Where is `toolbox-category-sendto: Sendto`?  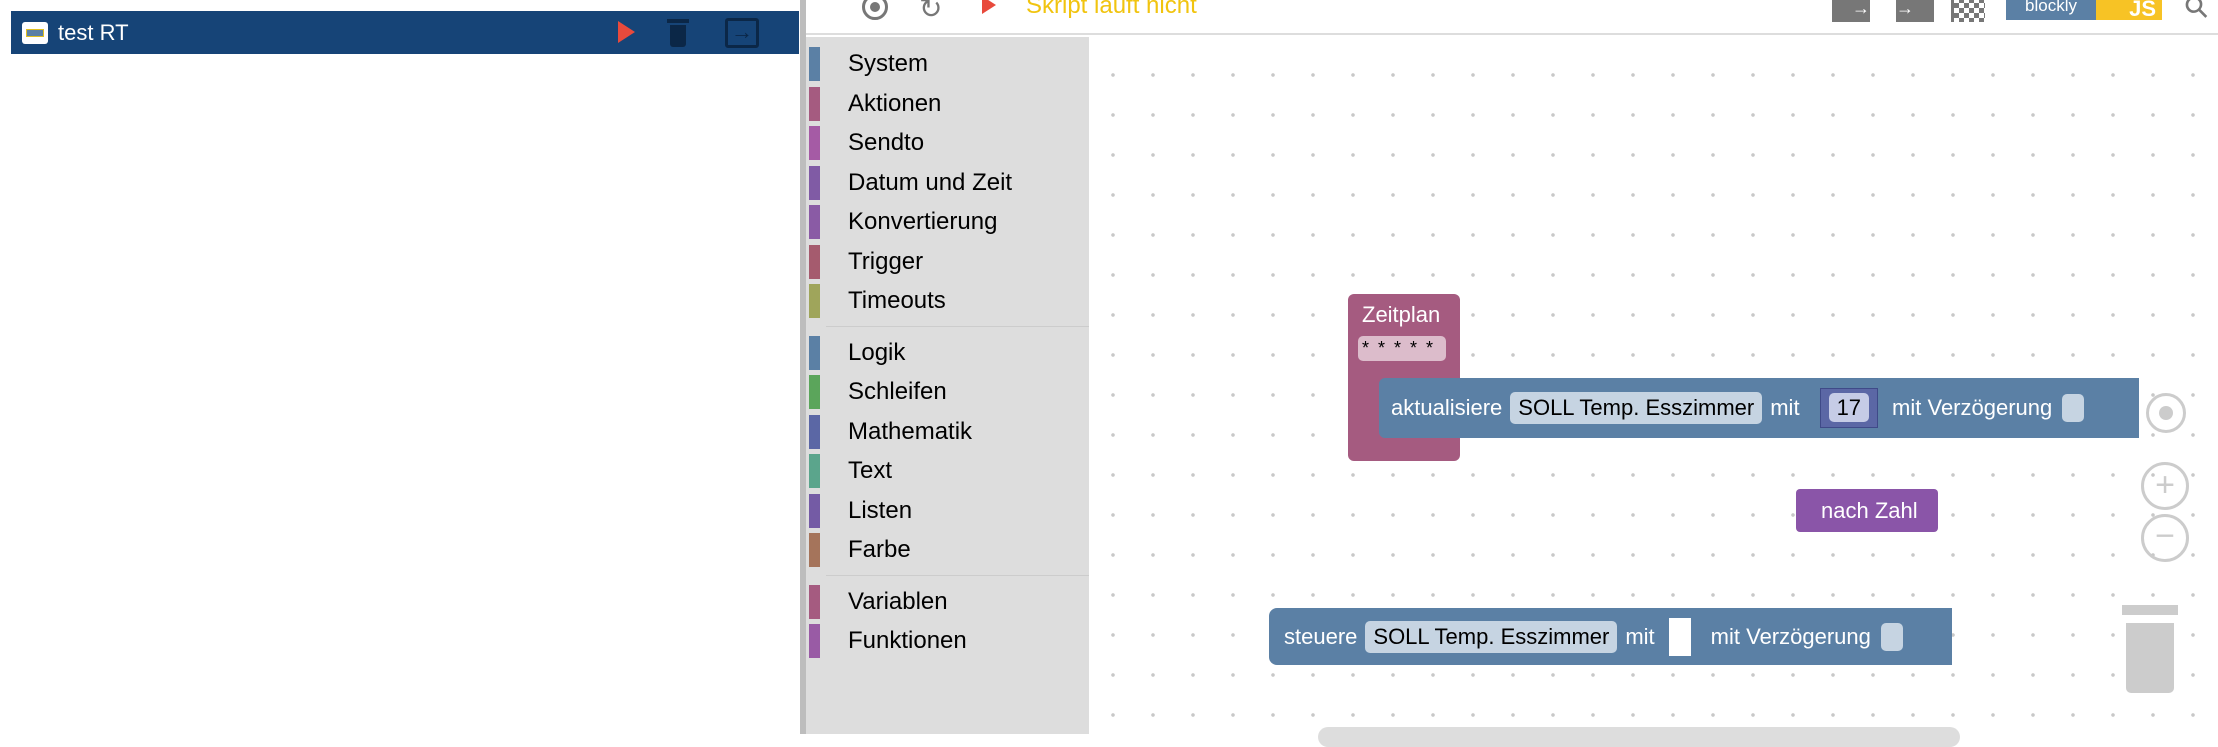 toolbox-category-sendto: Sendto is located at coordinates (947, 143).